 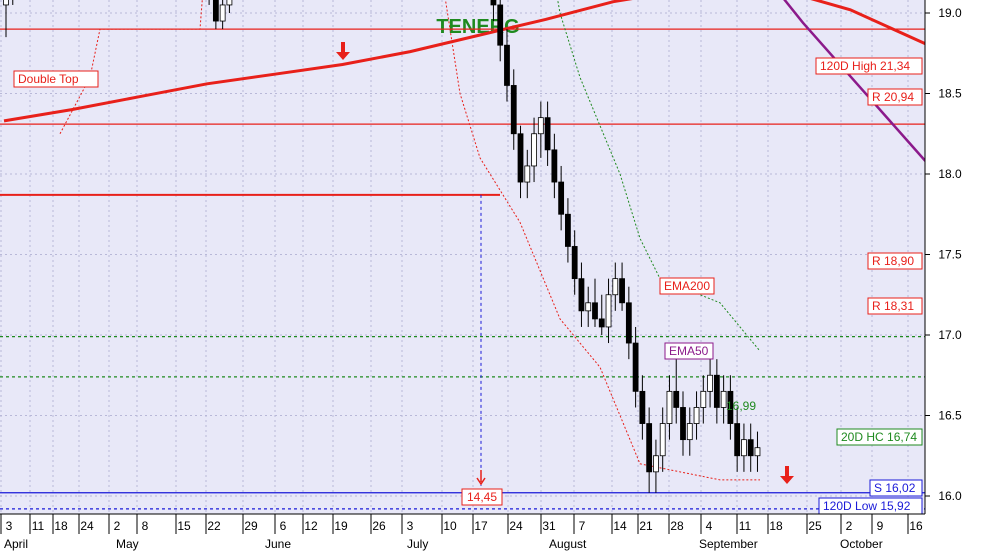 What do you see at coordinates (849, 526) in the screenshot?
I see `x-tick-label: 2` at bounding box center [849, 526].